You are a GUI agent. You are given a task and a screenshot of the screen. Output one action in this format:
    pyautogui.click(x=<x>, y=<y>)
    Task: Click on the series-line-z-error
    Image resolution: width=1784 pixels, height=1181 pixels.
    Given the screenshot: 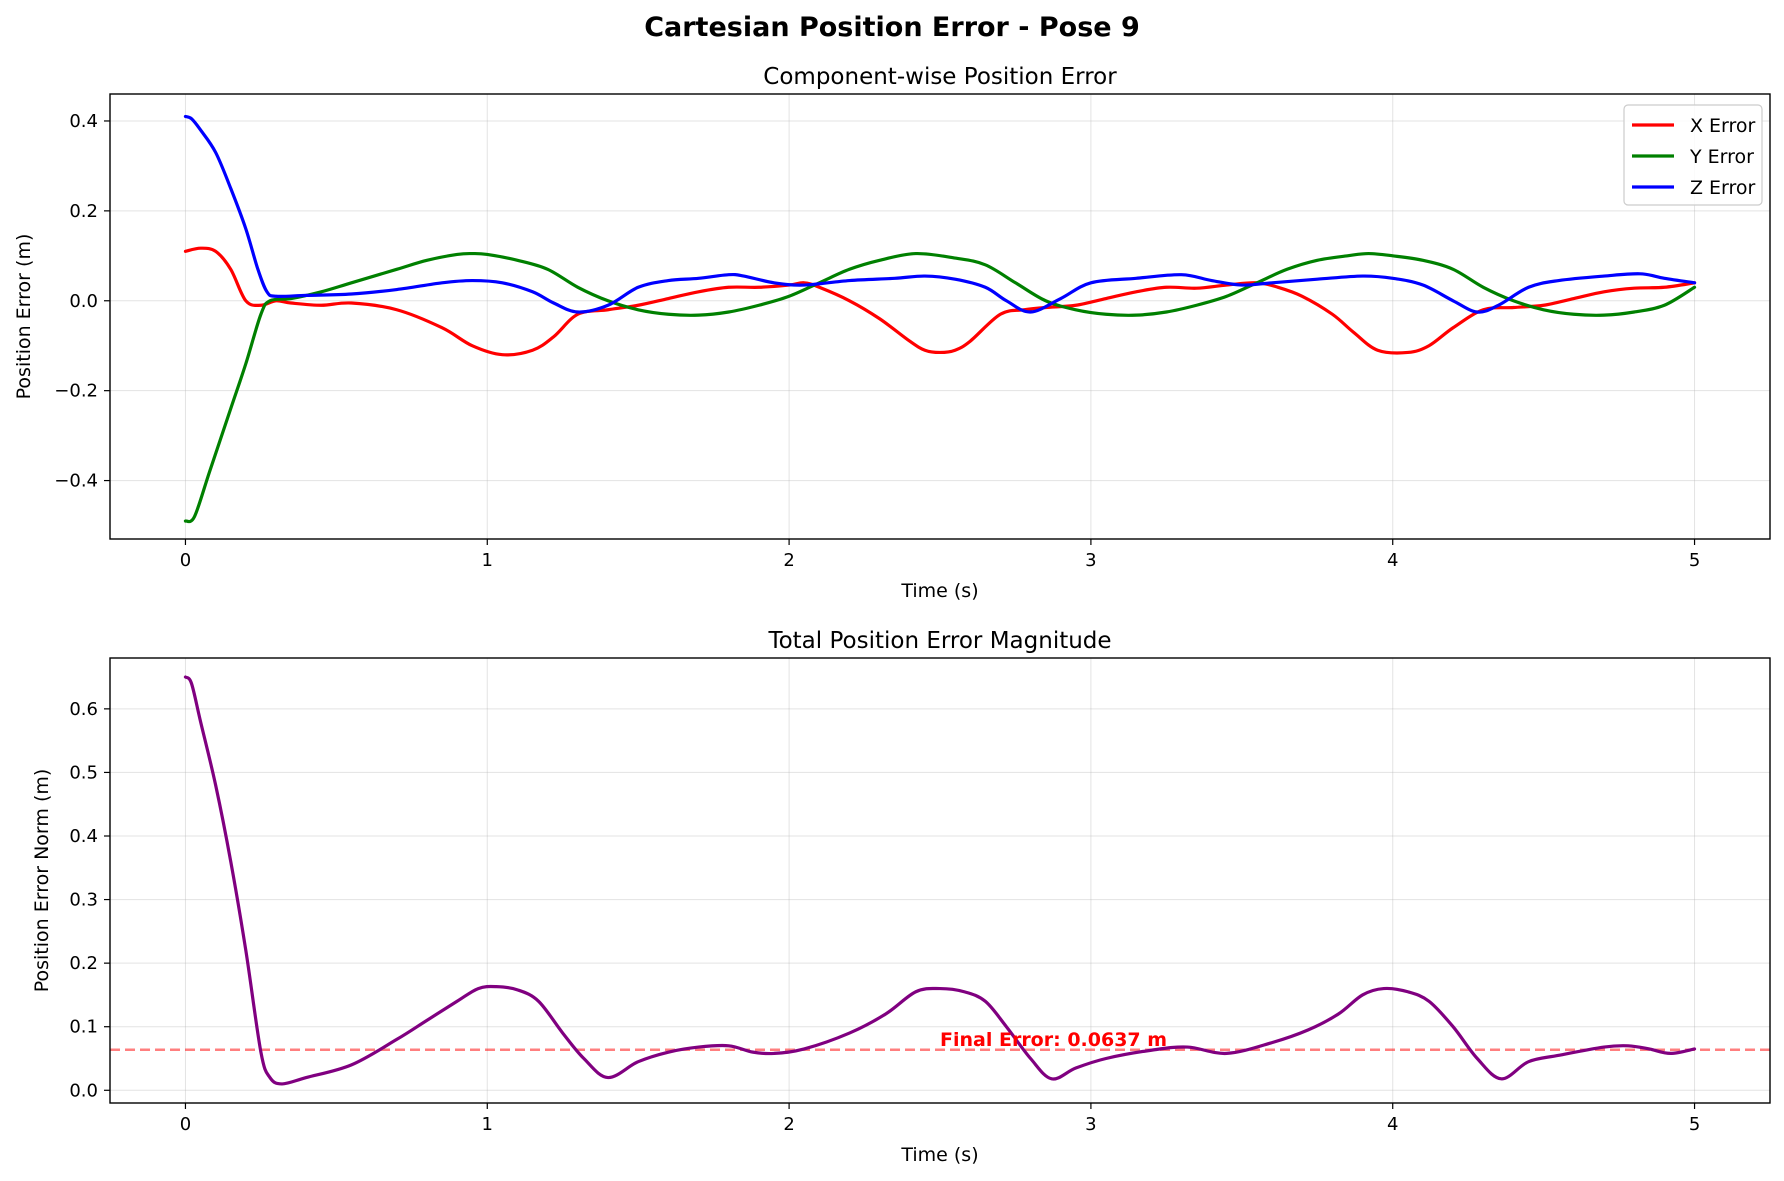 What is the action you would take?
    pyautogui.click(x=940, y=214)
    